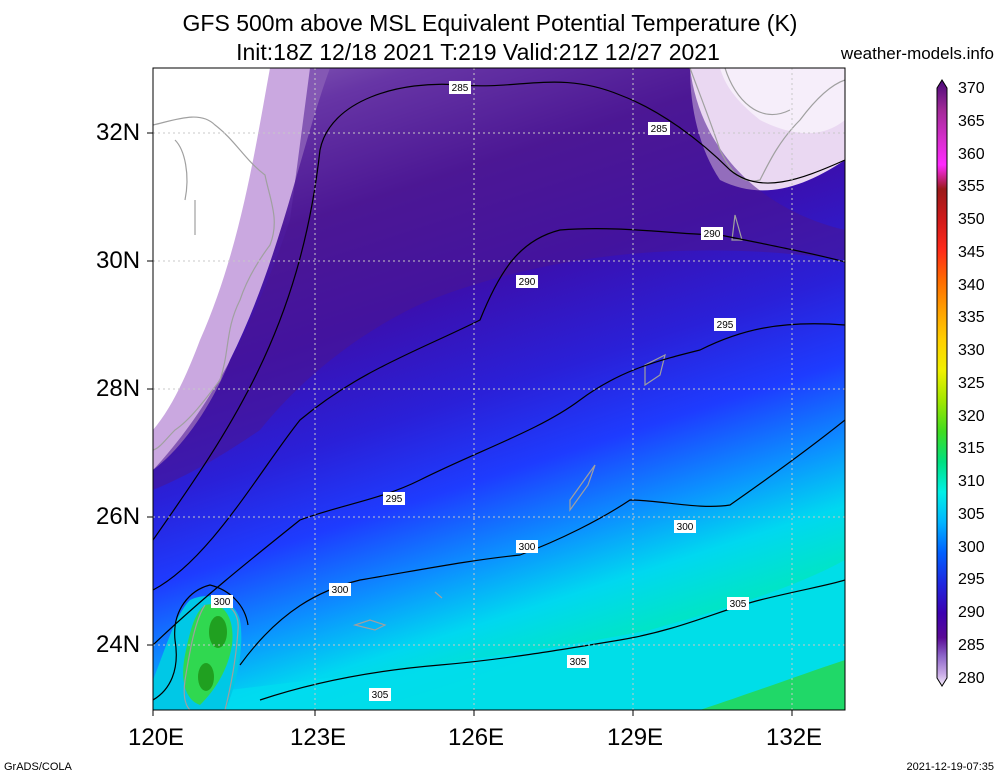 Image resolution: width=1000 pixels, height=779 pixels. Describe the element at coordinates (318, 737) in the screenshot. I see `lon-label: 123E` at that location.